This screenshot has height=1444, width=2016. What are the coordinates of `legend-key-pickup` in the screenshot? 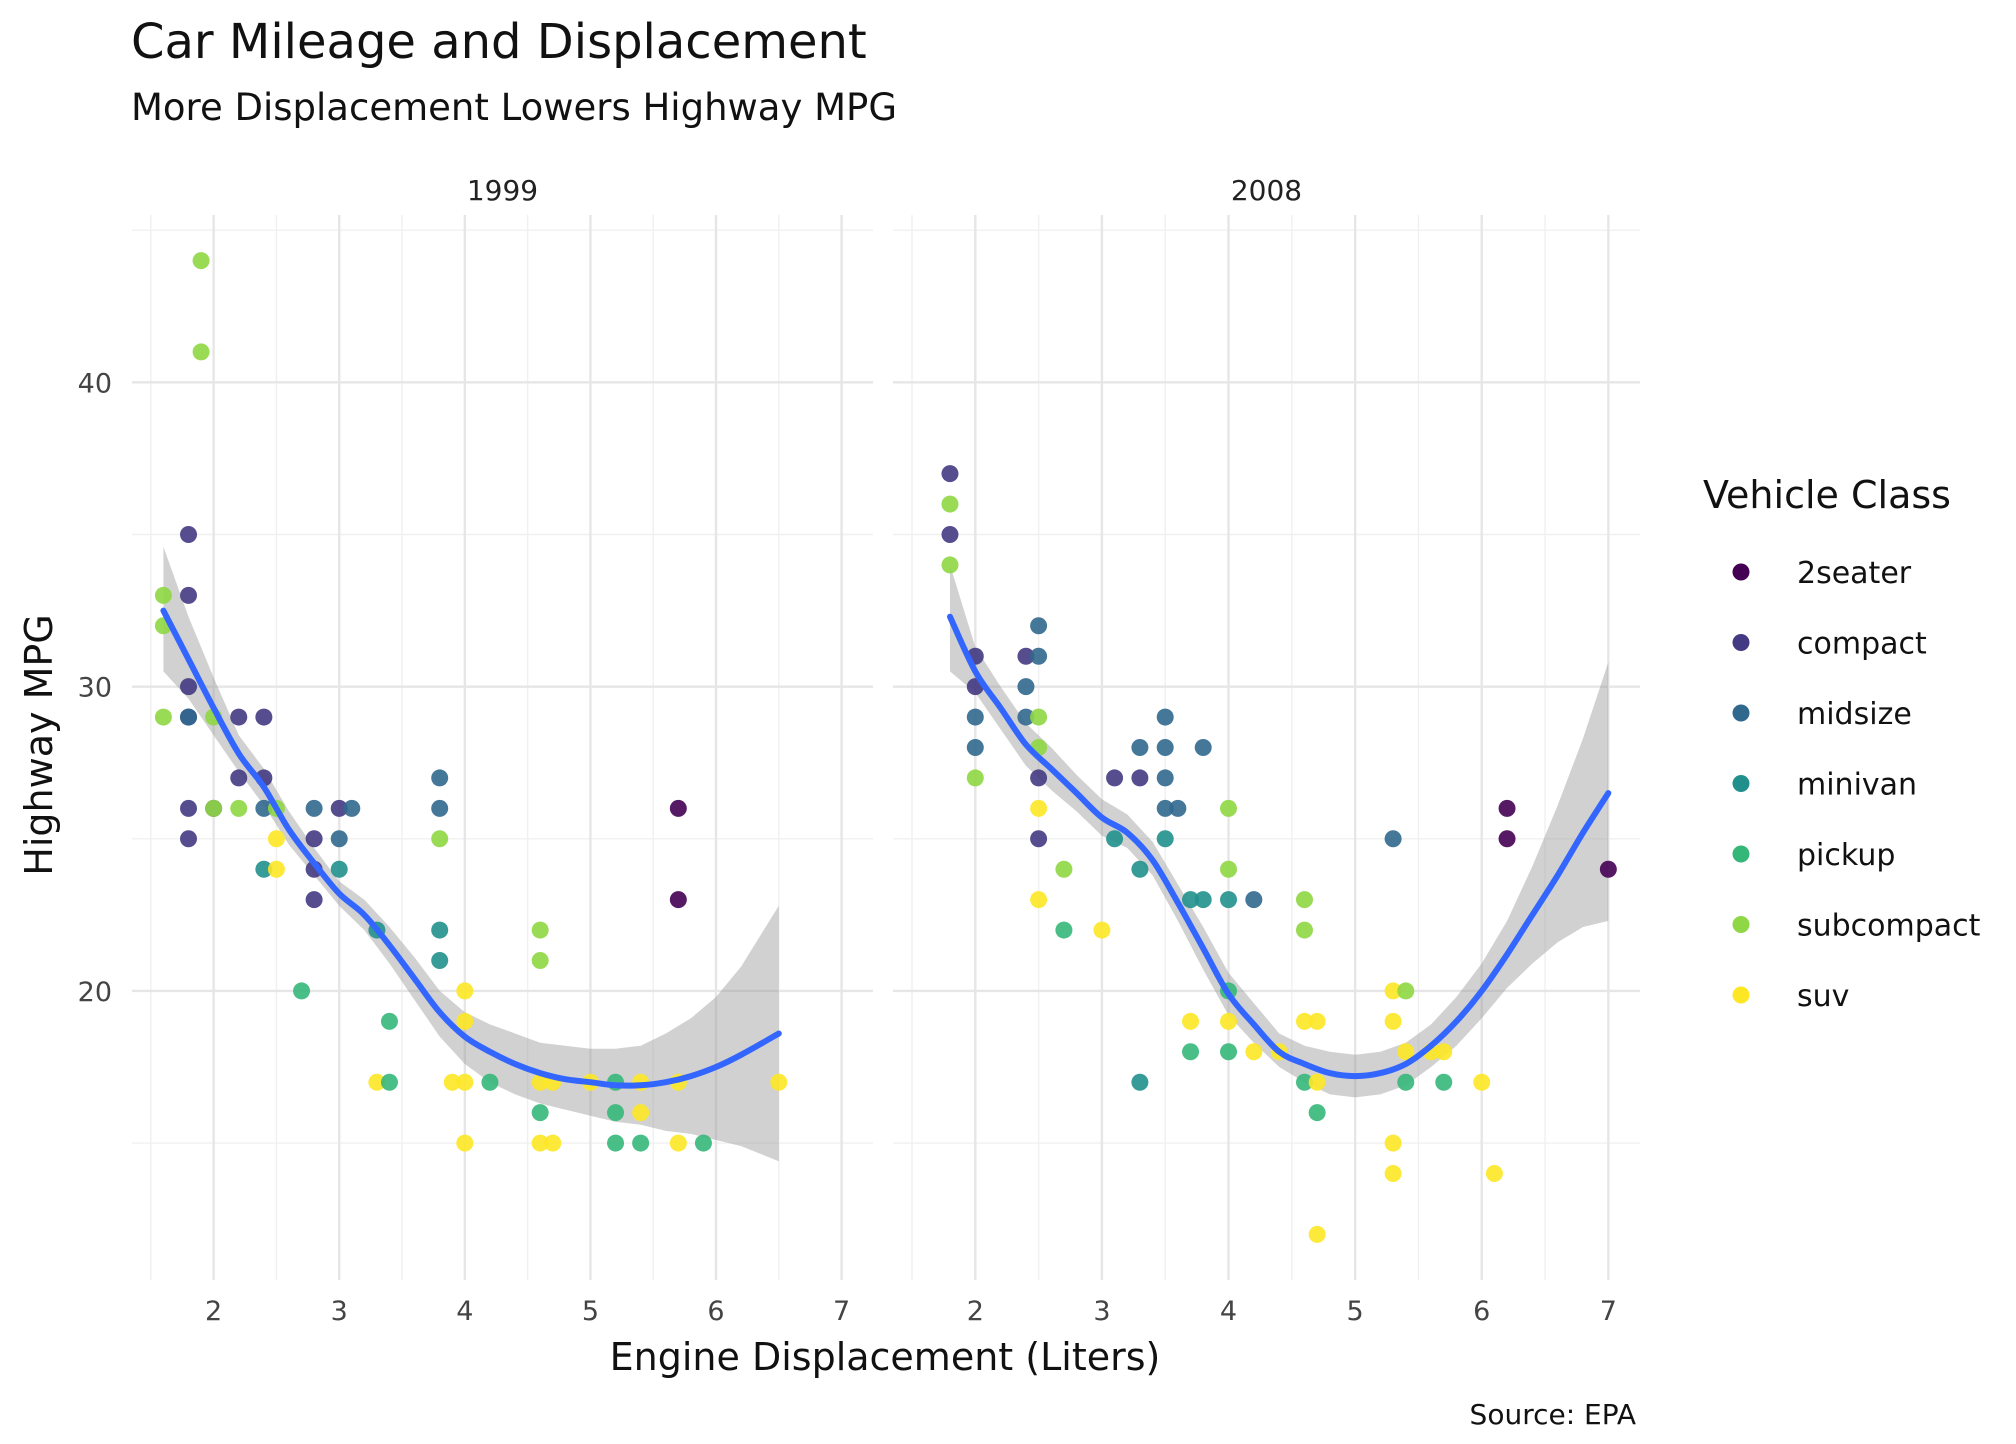 It's located at (1741, 854).